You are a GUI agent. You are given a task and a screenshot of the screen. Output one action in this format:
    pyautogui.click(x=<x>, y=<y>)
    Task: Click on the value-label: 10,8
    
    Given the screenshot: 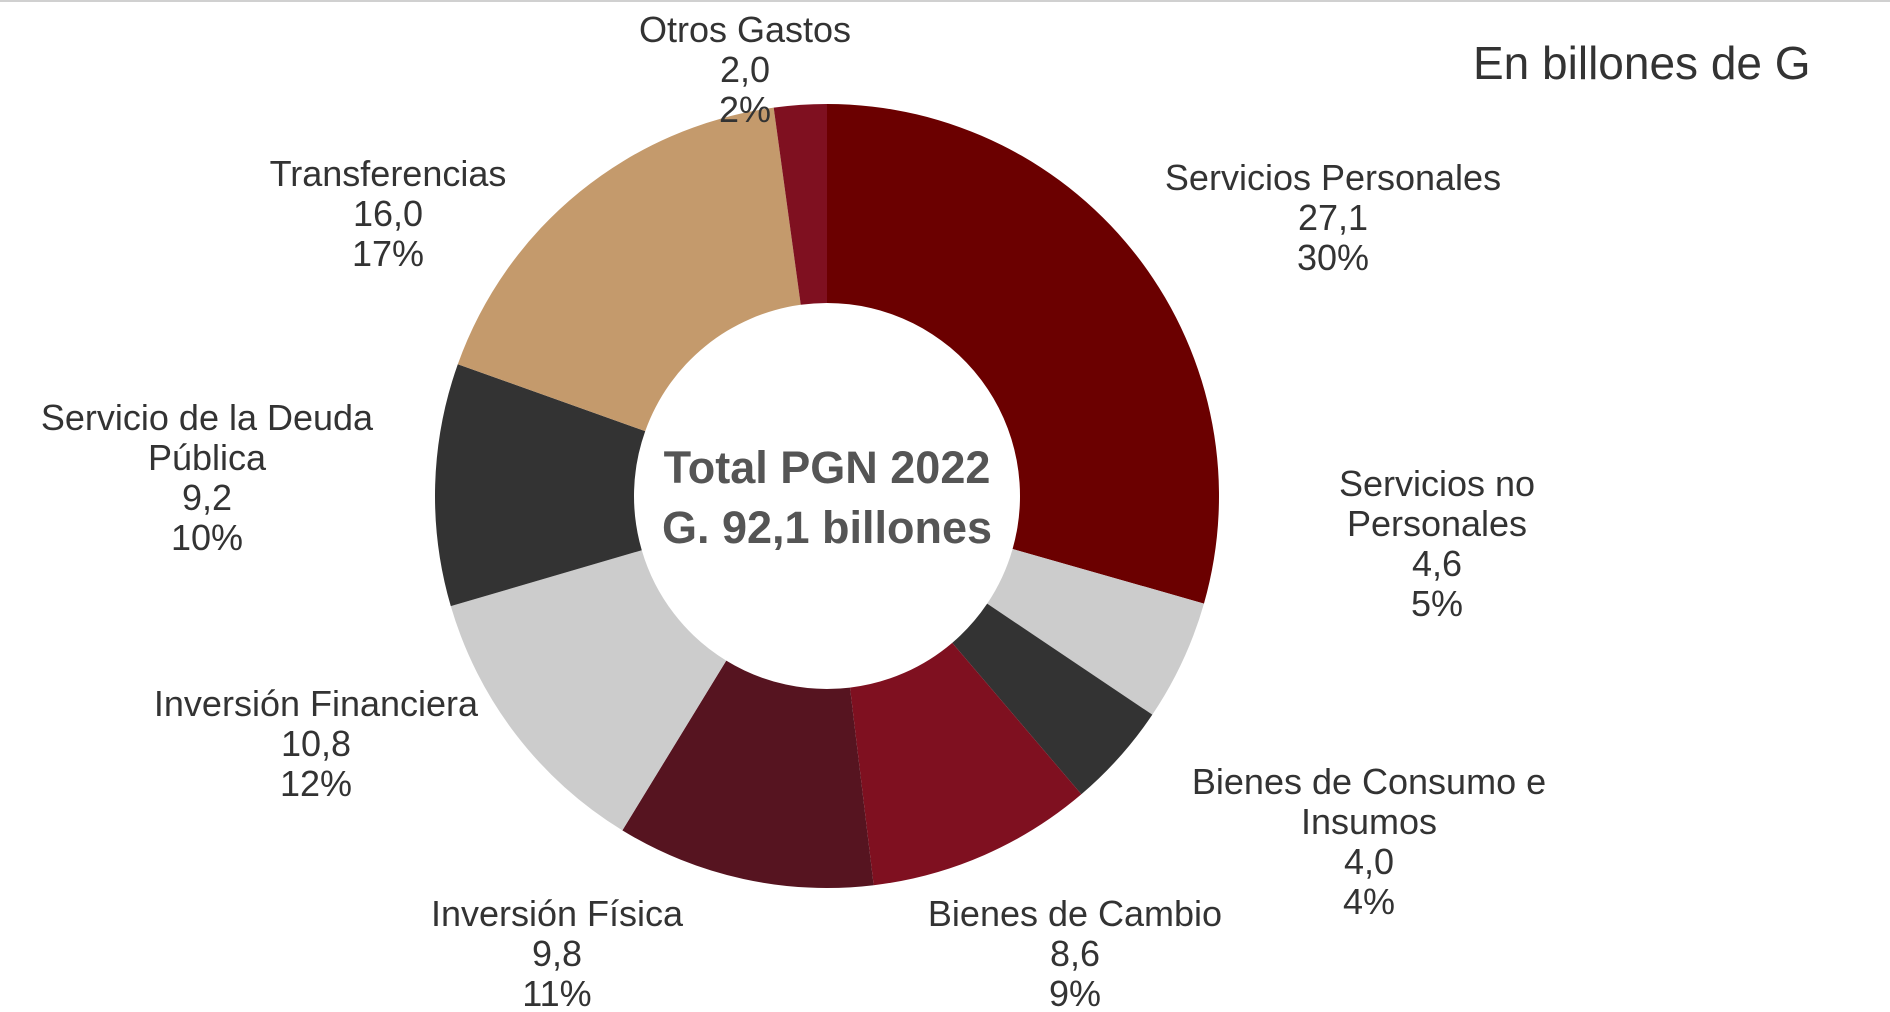 What is the action you would take?
    pyautogui.click(x=316, y=743)
    